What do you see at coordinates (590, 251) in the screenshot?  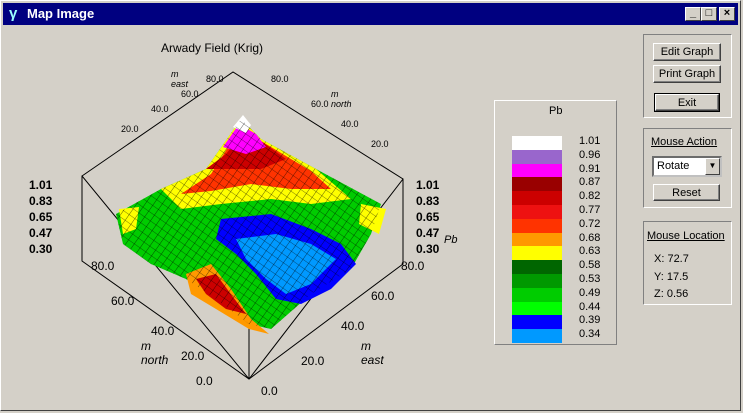 I see `legend-label: 0.63` at bounding box center [590, 251].